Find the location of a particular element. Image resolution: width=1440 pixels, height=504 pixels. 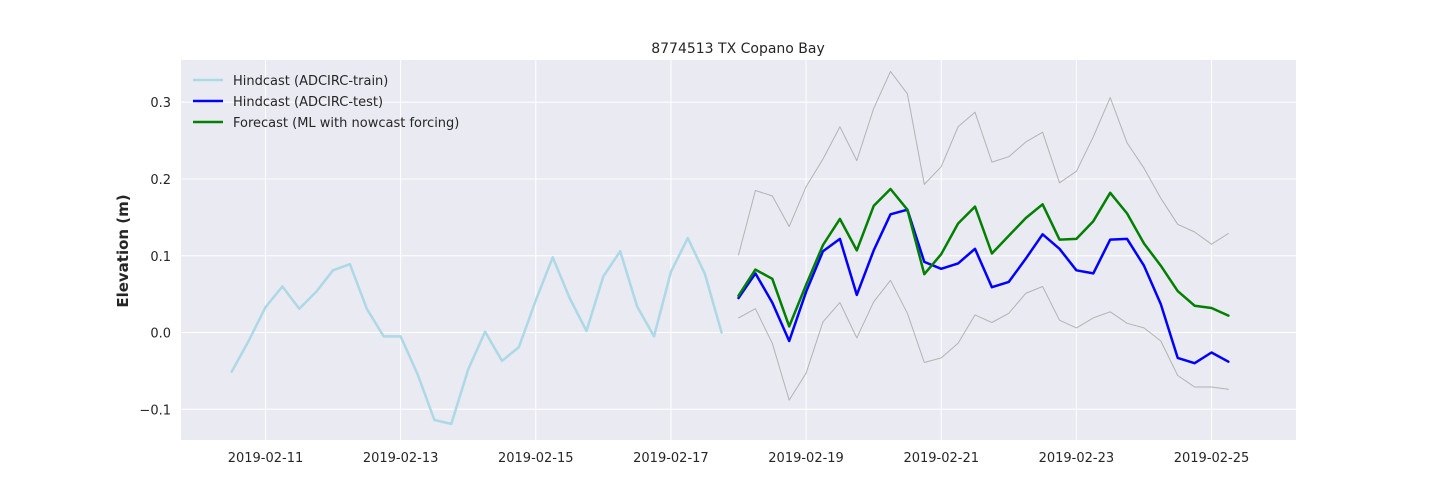

y-tick-label: −0.1 is located at coordinates (155, 410).